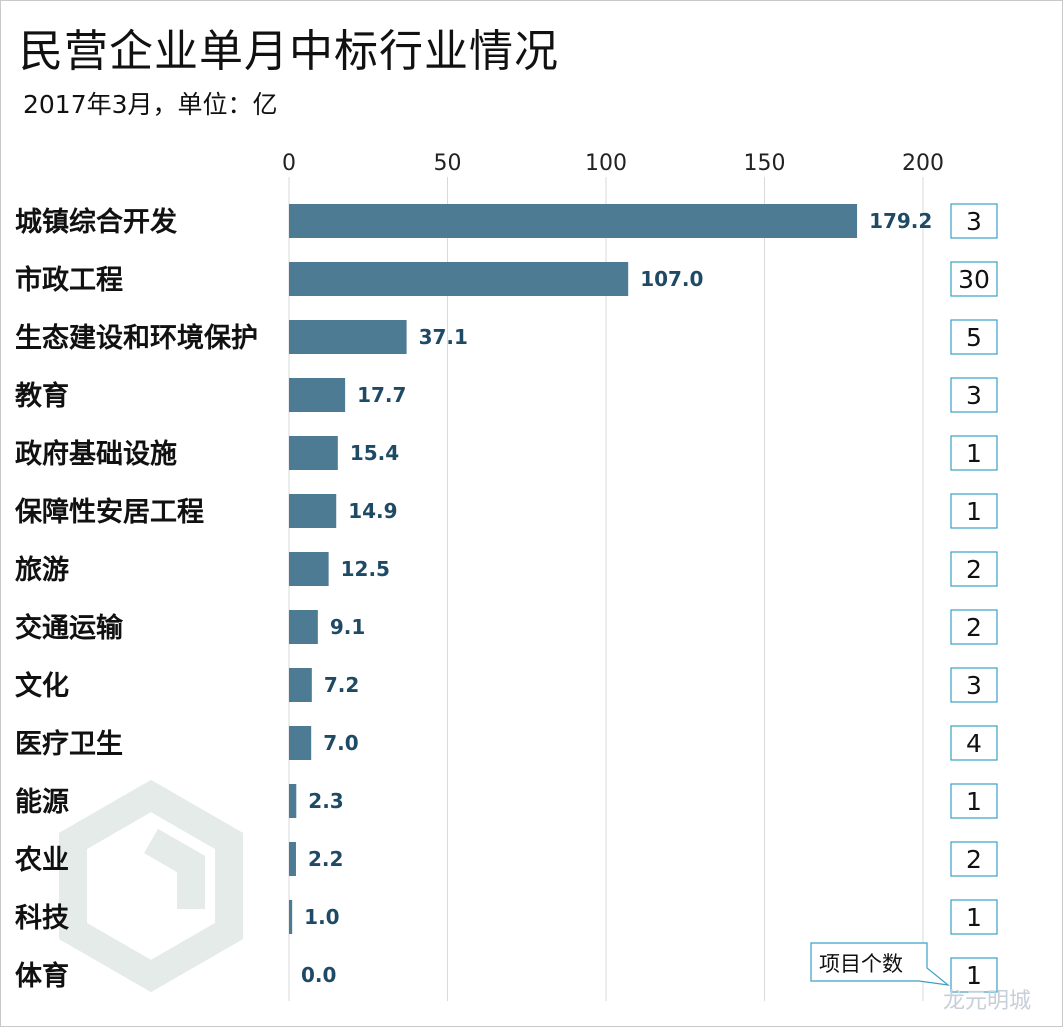 This screenshot has width=1063, height=1027. Describe the element at coordinates (42, 918) in the screenshot. I see `category-label: 科技` at that location.